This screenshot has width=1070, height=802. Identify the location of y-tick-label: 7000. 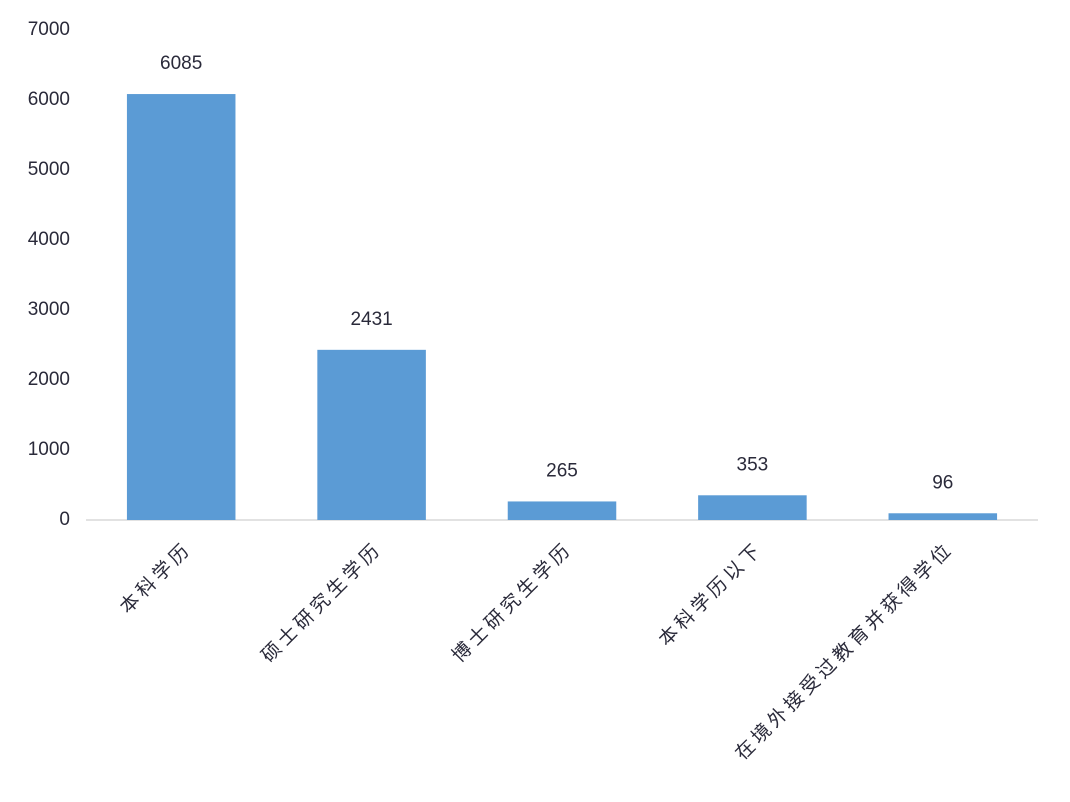
(49, 29).